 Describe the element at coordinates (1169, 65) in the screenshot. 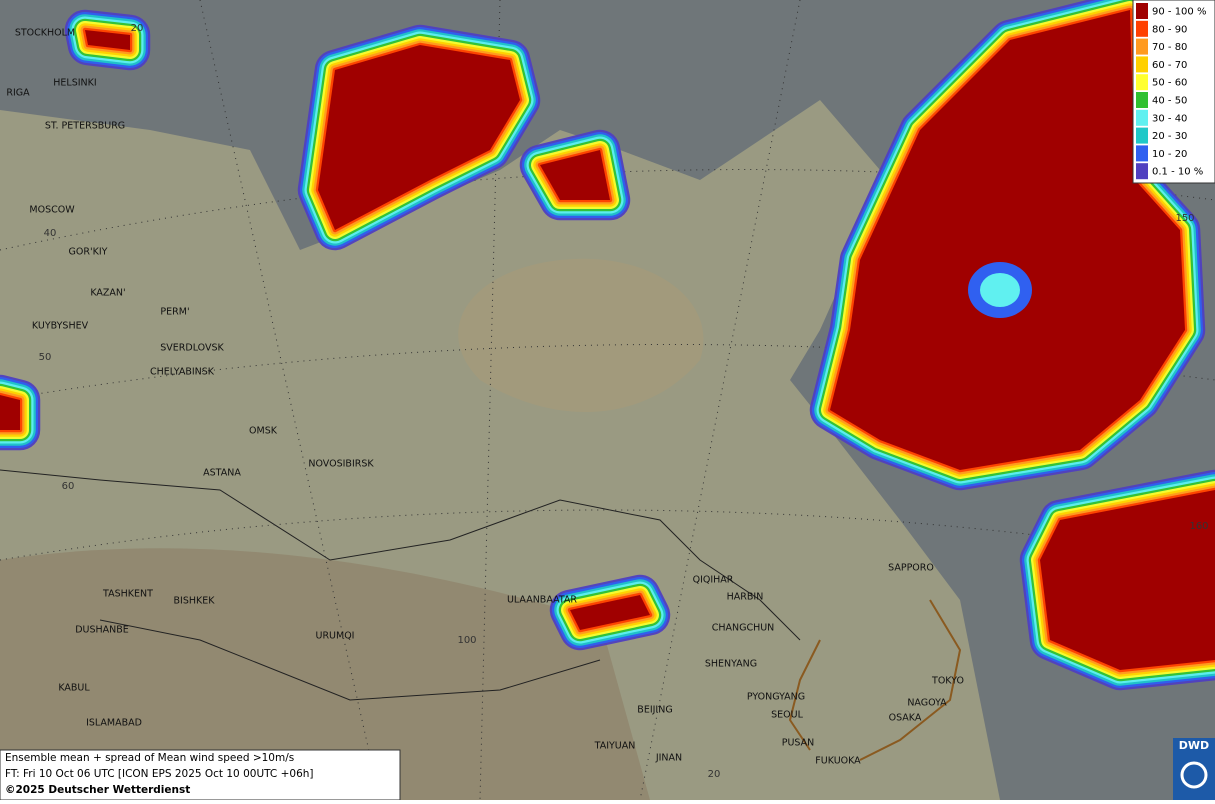

I see `legend-label: 60 - 70` at that location.